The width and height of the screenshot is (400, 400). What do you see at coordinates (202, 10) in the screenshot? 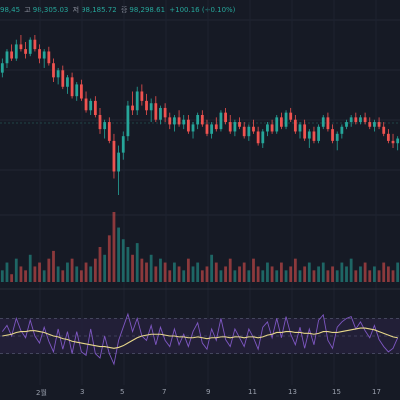
I see `change-value: +100.16 (+0.10%)` at bounding box center [202, 10].